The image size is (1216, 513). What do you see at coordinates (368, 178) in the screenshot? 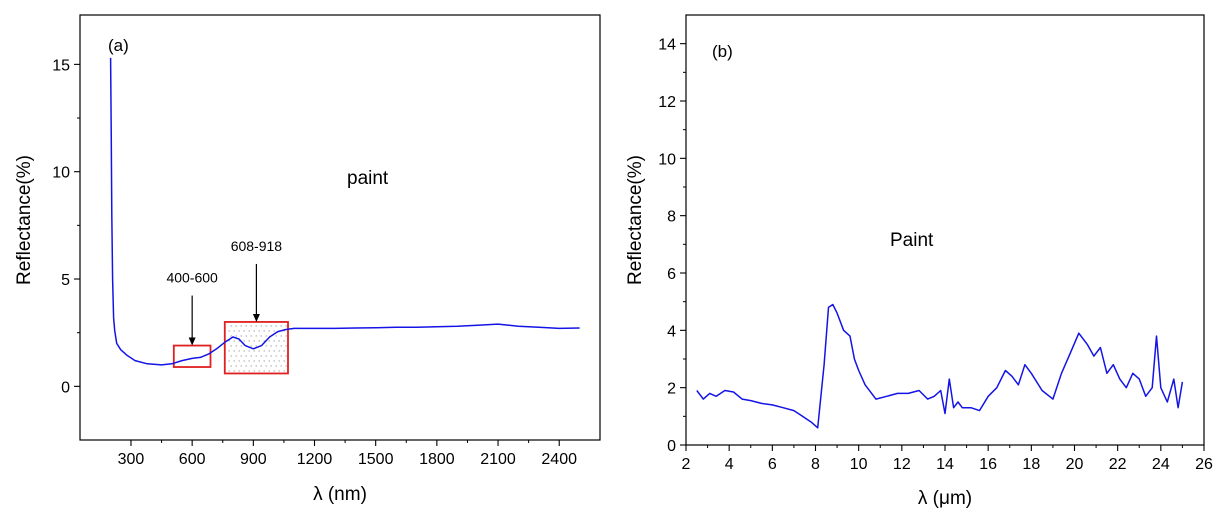
I see `annotation-a: paint` at bounding box center [368, 178].